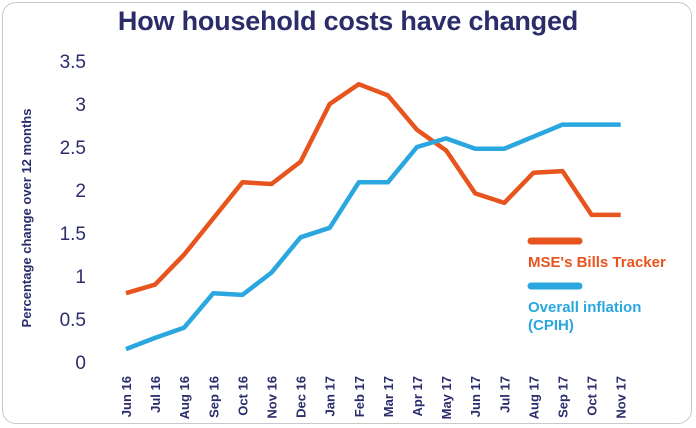  What do you see at coordinates (73, 148) in the screenshot?
I see `y-tick-label: 2.5` at bounding box center [73, 148].